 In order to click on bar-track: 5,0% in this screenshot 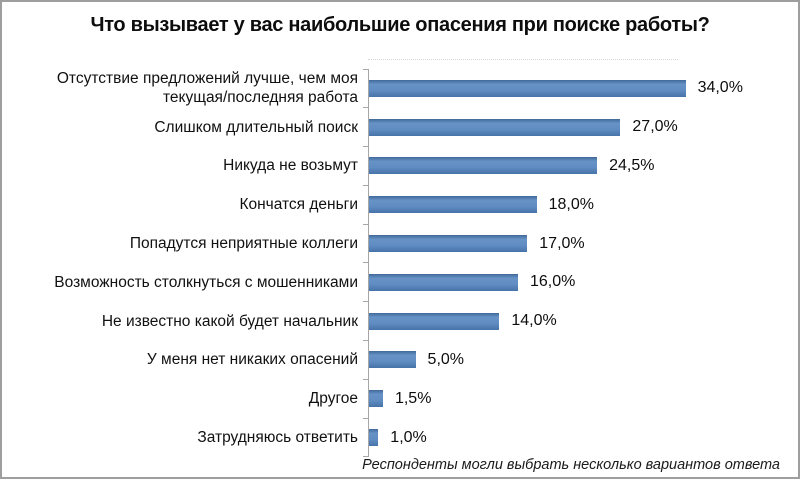, I will do `click(575, 360)`.